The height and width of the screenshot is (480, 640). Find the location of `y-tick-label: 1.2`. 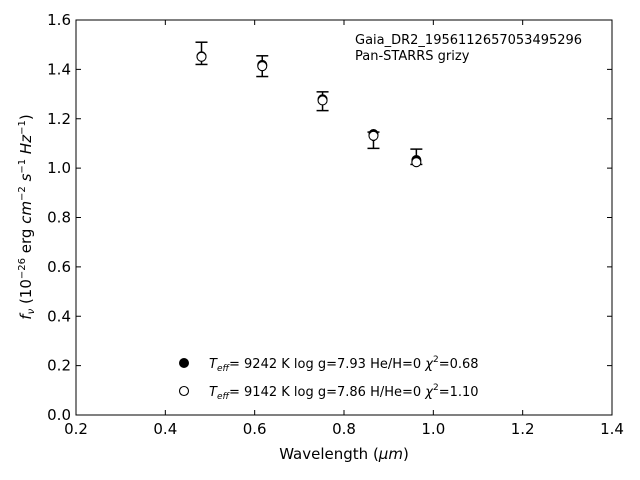

y-tick-label: 1.2 is located at coordinates (59, 119).